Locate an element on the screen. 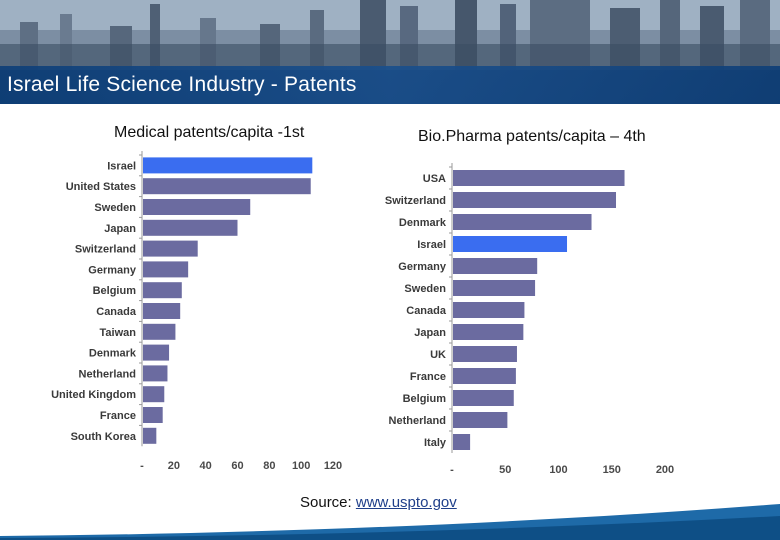 The image size is (780, 540). city-skyline-image is located at coordinates (390, 35).